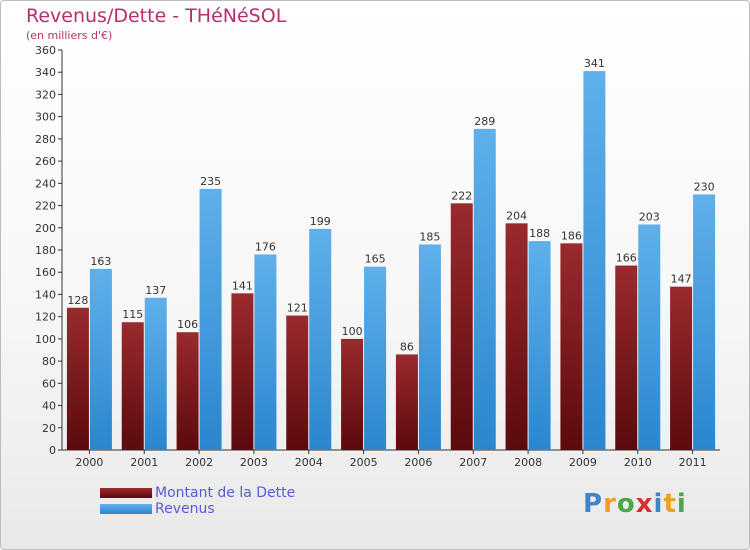 The image size is (750, 550). I want to click on y-tick-label: 120, so click(45, 317).